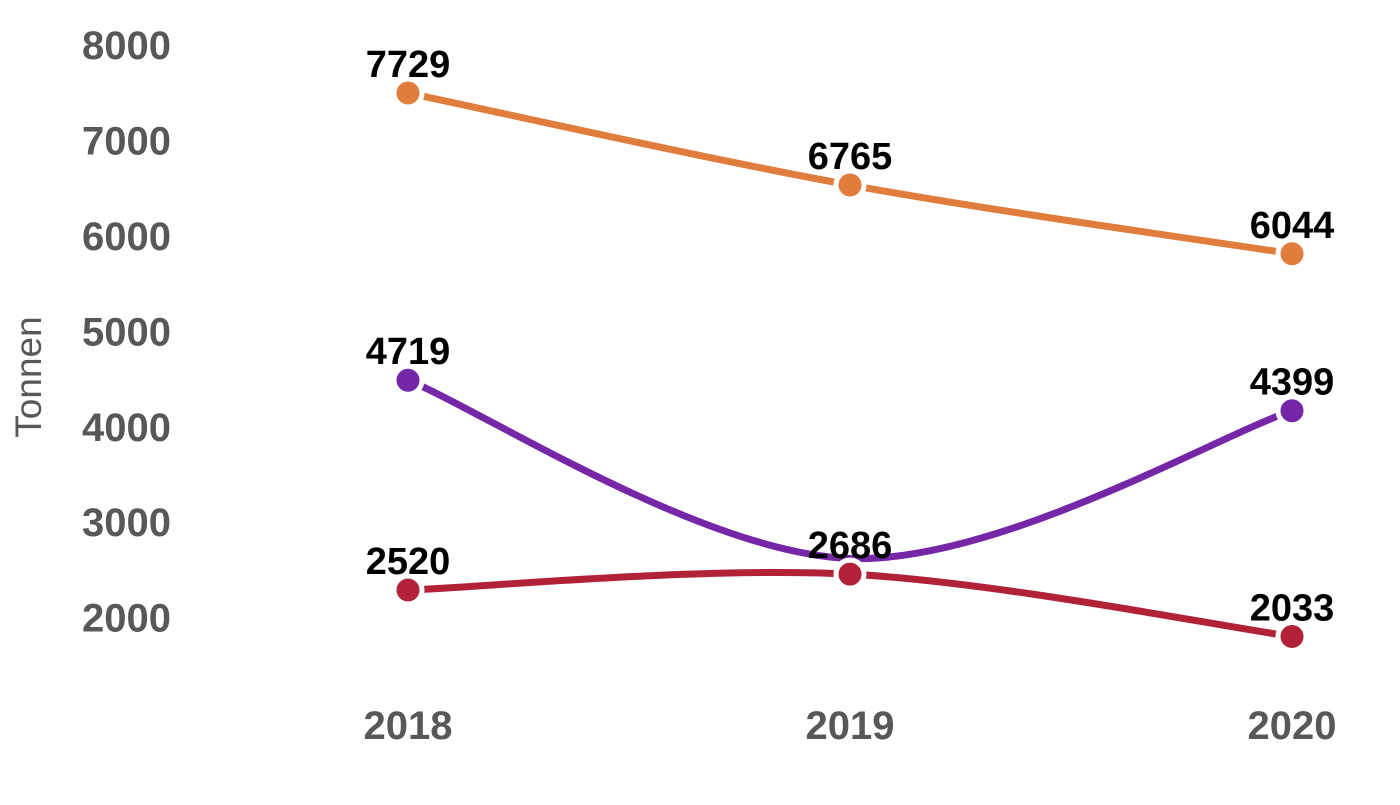 The image size is (1400, 805). Describe the element at coordinates (408, 590) in the screenshot. I see `red-series-point-2018` at that location.